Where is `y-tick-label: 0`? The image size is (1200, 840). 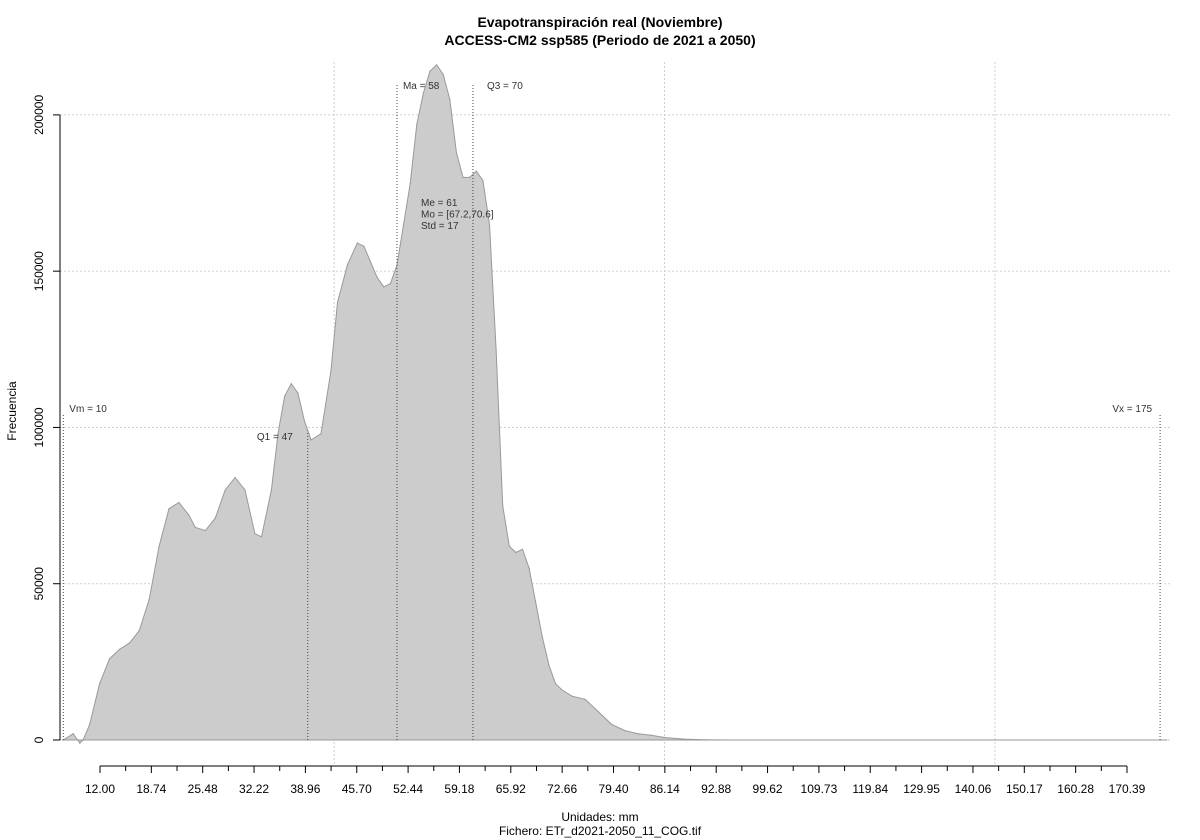
y-tick-label: 0 is located at coordinates (39, 739).